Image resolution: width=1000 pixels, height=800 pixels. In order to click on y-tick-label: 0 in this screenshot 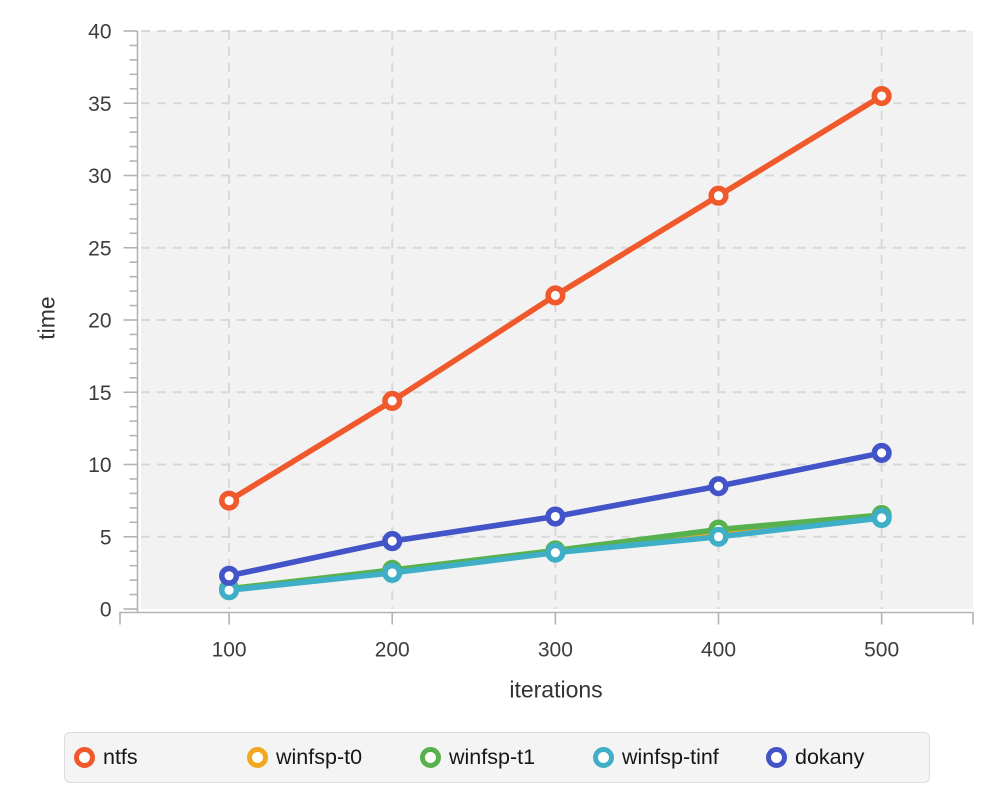, I will do `click(106, 610)`.